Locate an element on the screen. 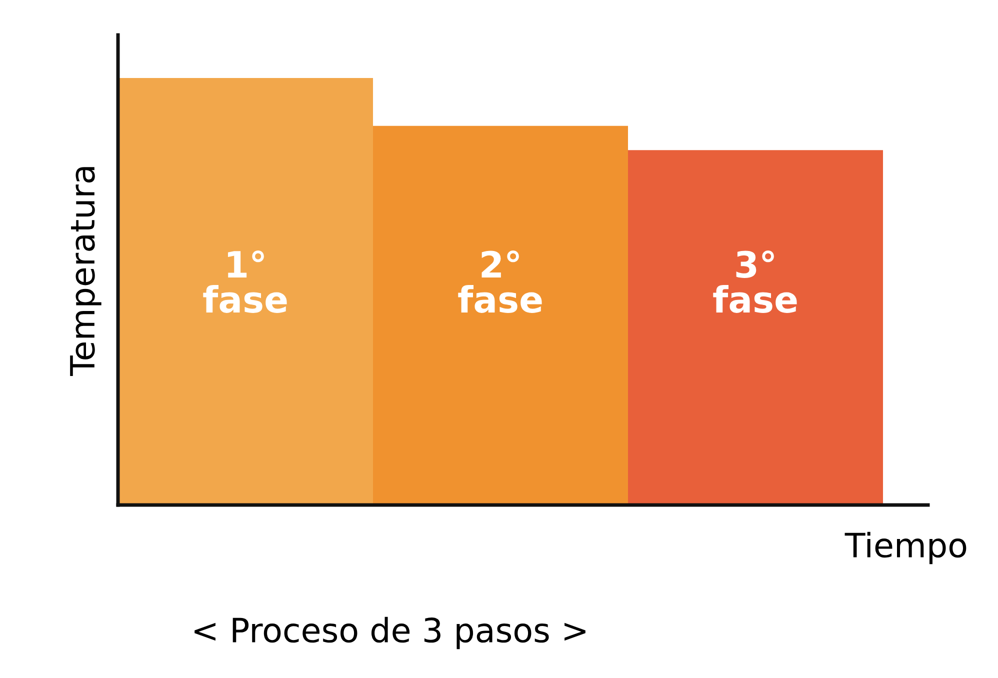 Image resolution: width=998 pixels, height=678 pixels. x-tick-label: 3° fase is located at coordinates (755, 281).